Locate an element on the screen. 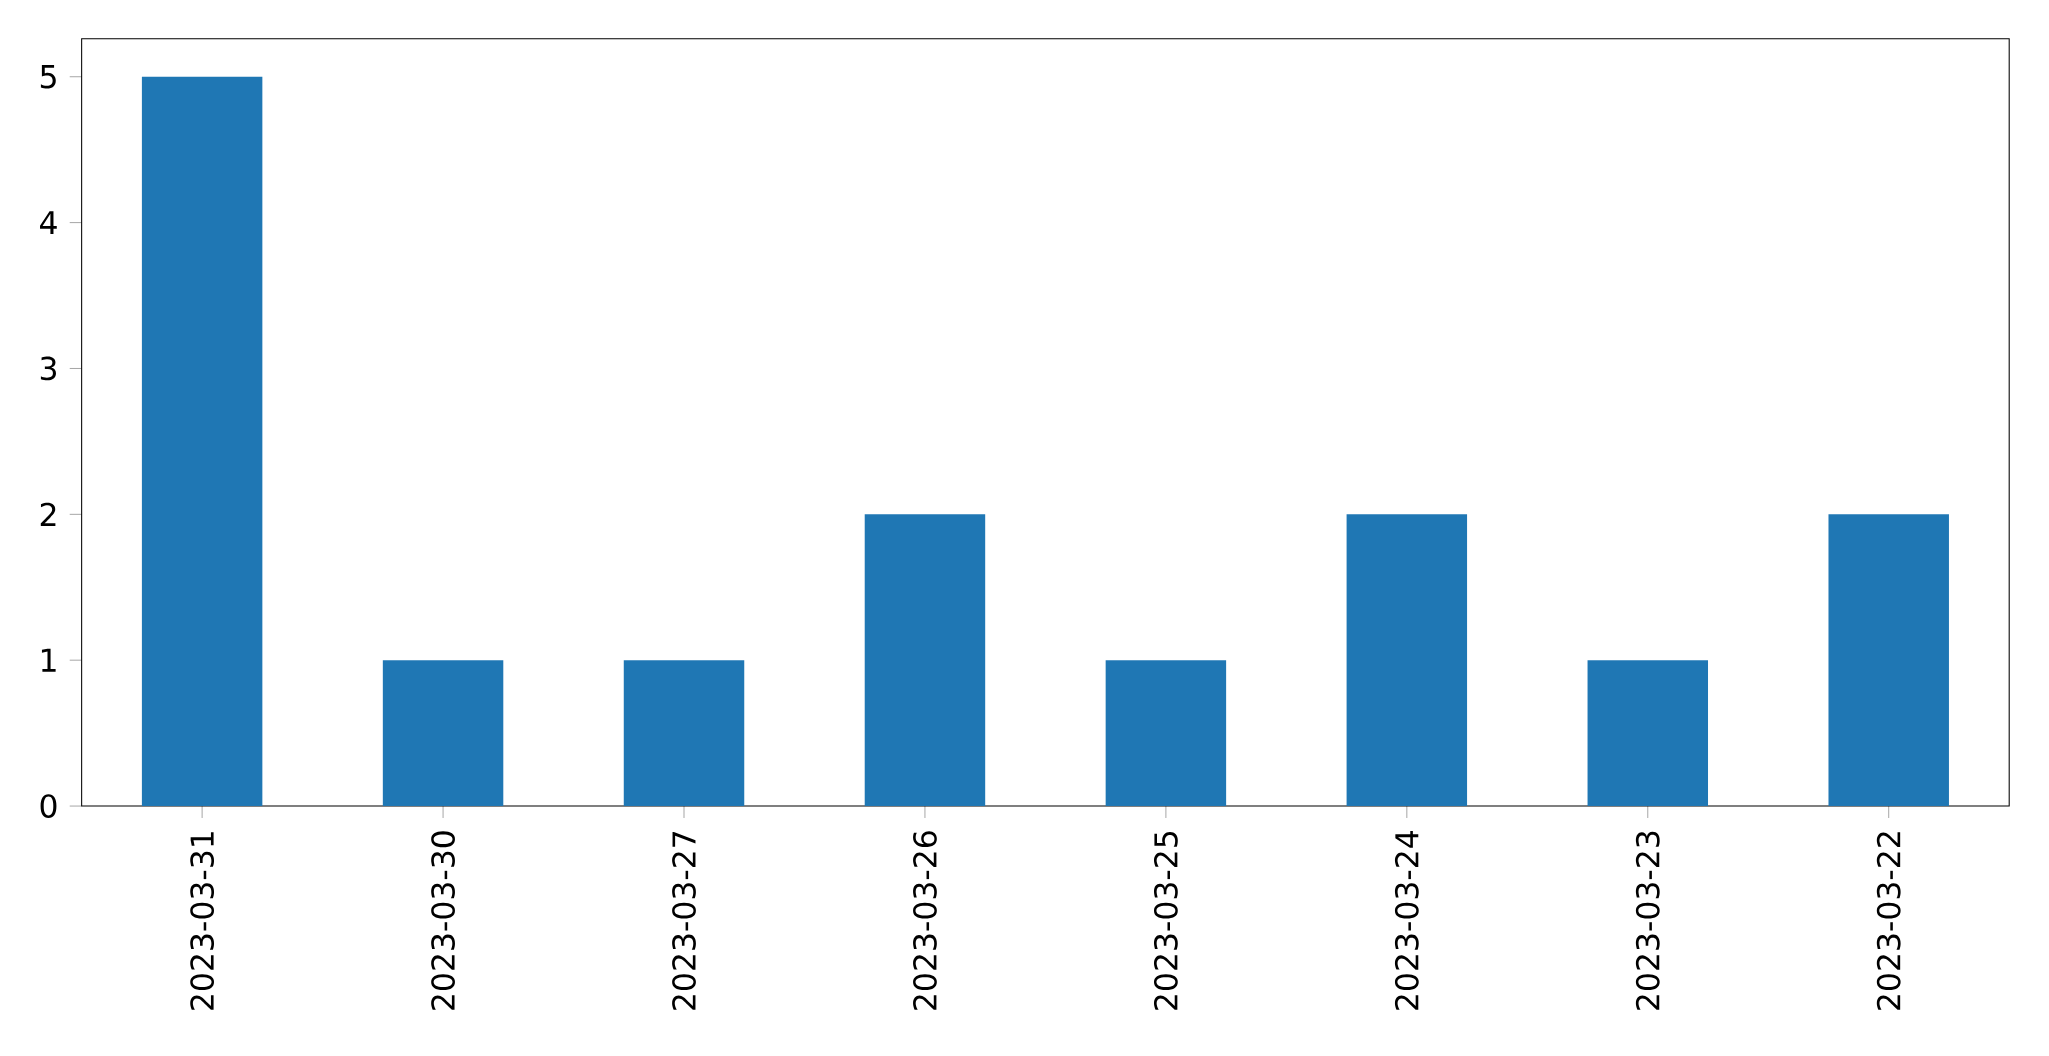 The width and height of the screenshot is (2049, 1056). x-tick-label: 2023-03-22 is located at coordinates (1888, 921).